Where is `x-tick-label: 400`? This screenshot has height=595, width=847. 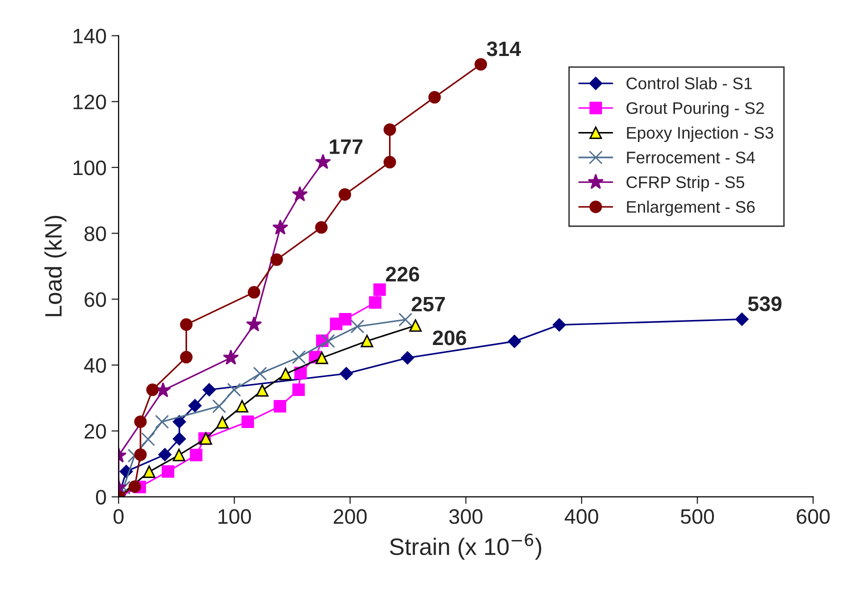 x-tick-label: 400 is located at coordinates (581, 516).